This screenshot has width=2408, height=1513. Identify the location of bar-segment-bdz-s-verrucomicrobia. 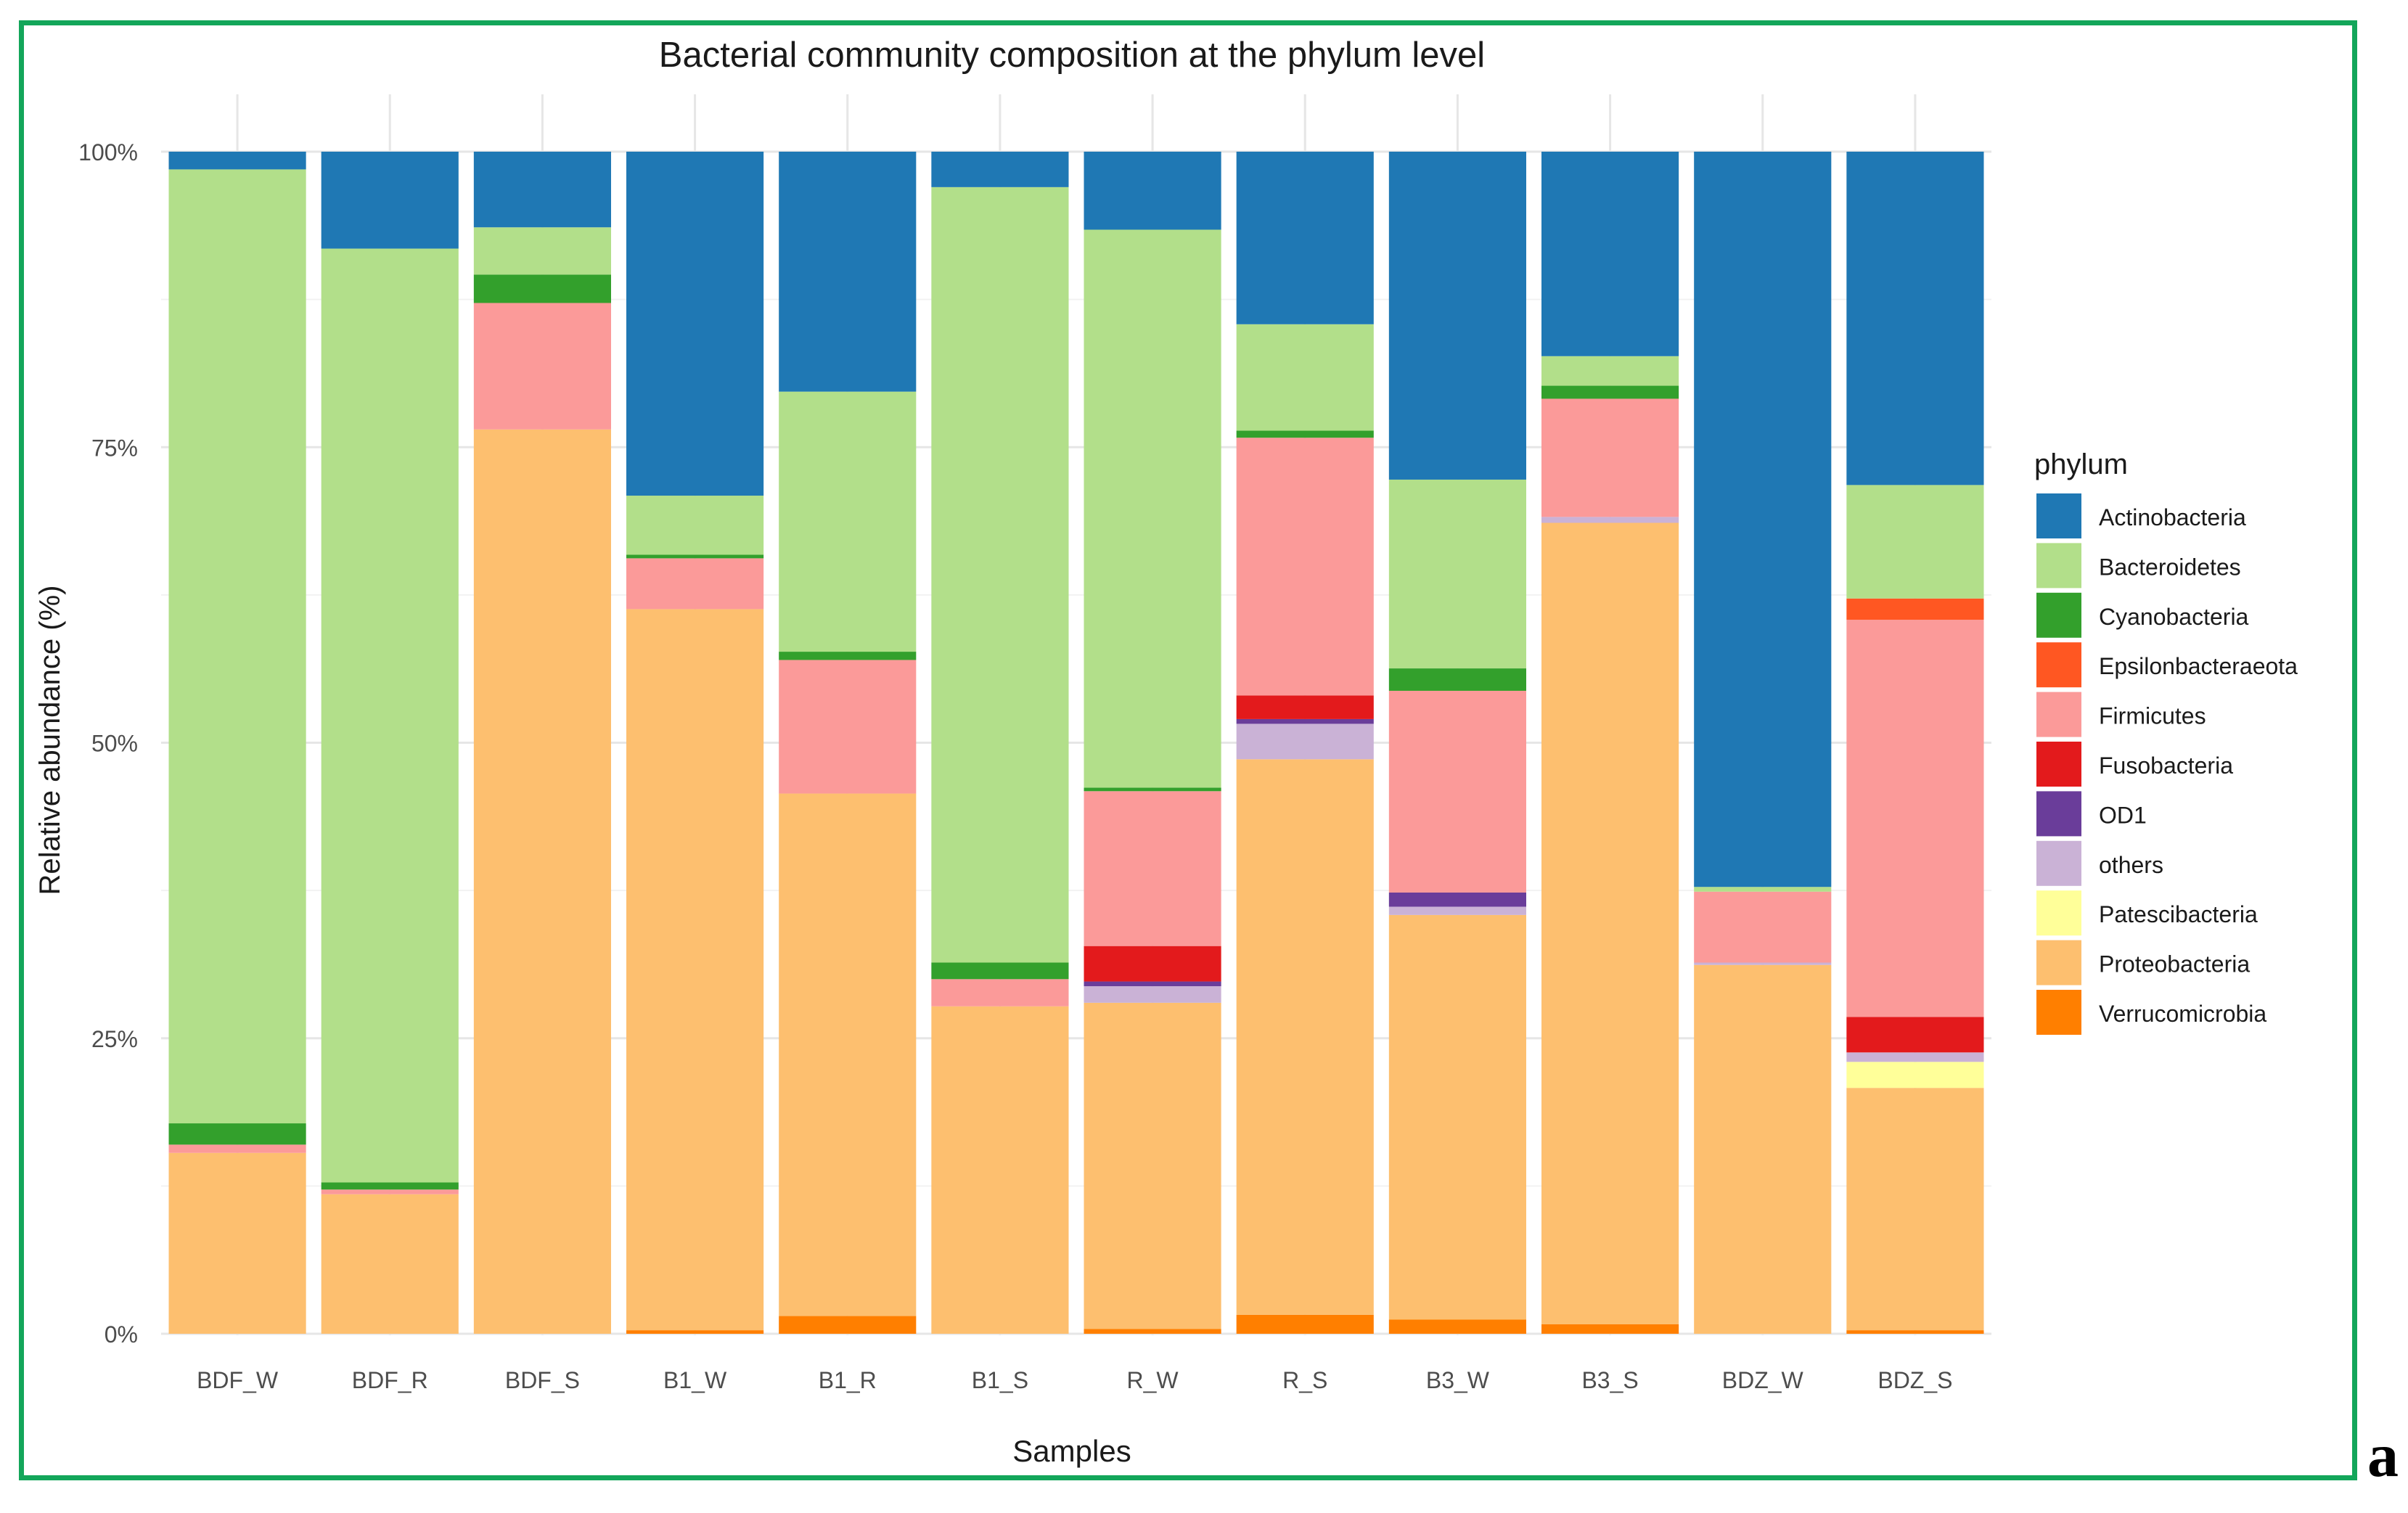
(1915, 1332).